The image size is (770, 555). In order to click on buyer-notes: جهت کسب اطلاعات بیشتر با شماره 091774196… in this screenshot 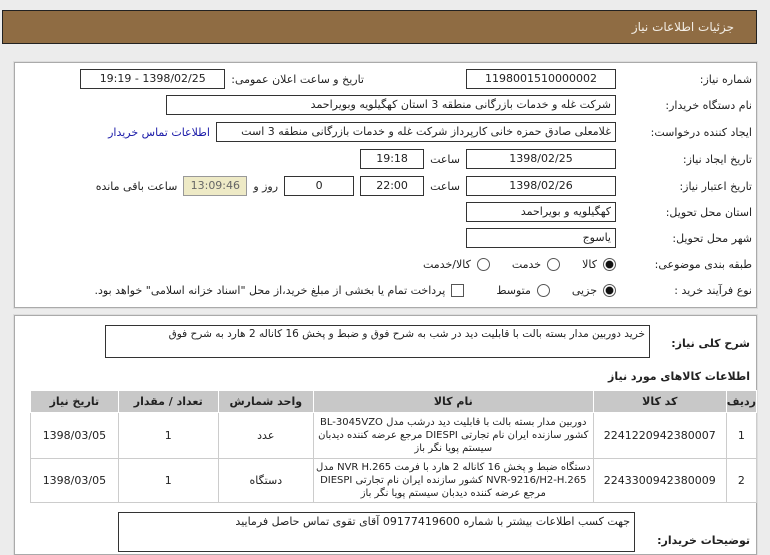, I will do `click(376, 532)`.